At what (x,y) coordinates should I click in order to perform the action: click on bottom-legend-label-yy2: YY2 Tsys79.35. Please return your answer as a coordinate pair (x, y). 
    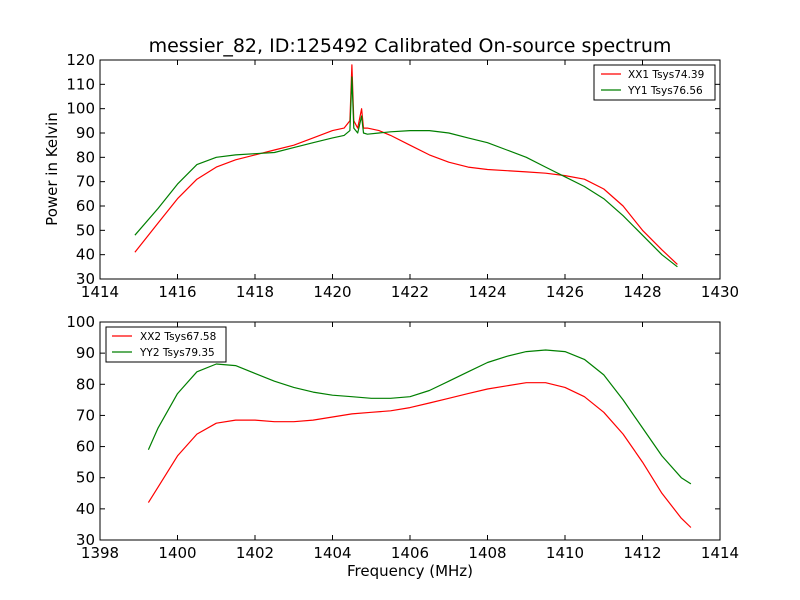
    Looking at the image, I should click on (177, 353).